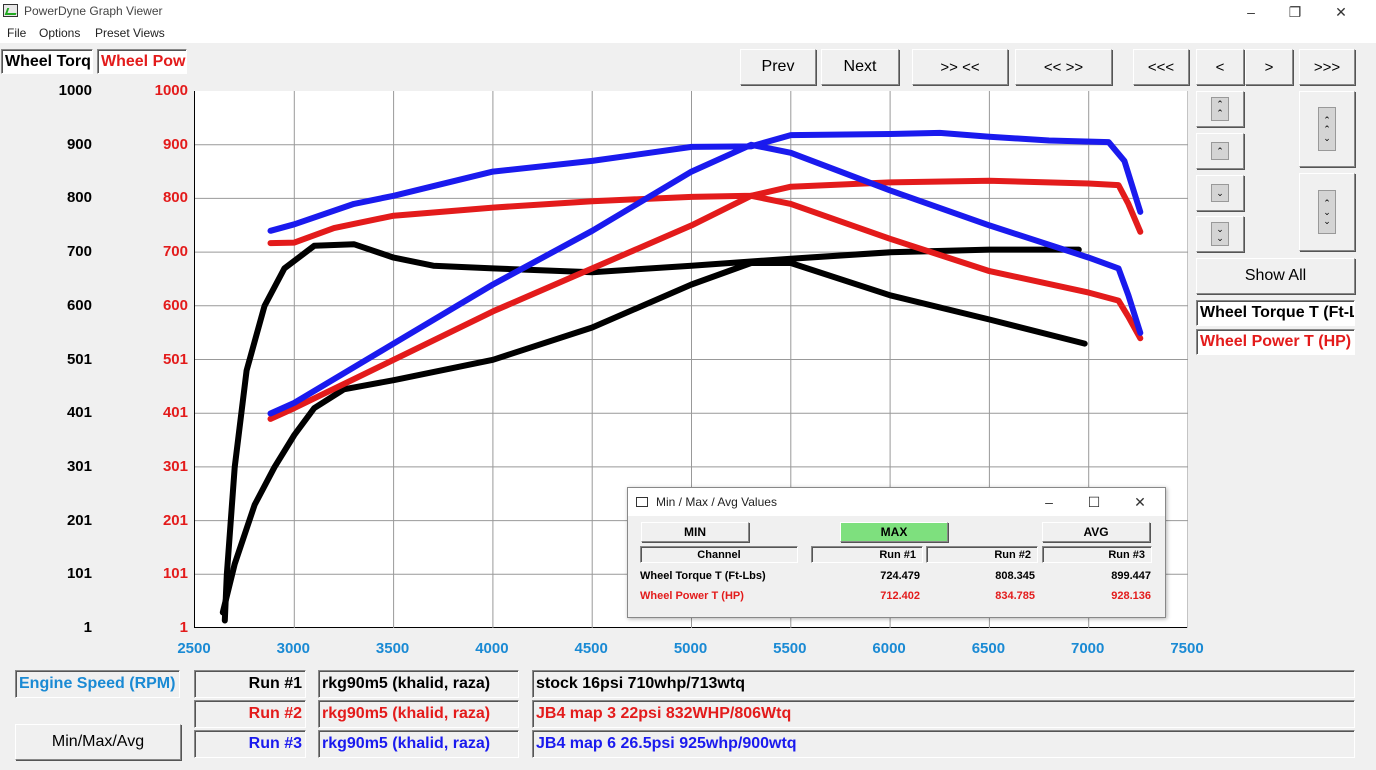 Image resolution: width=1376 pixels, height=770 pixels. Describe the element at coordinates (175, 359) in the screenshot. I see `y-tick-right: 501` at that location.